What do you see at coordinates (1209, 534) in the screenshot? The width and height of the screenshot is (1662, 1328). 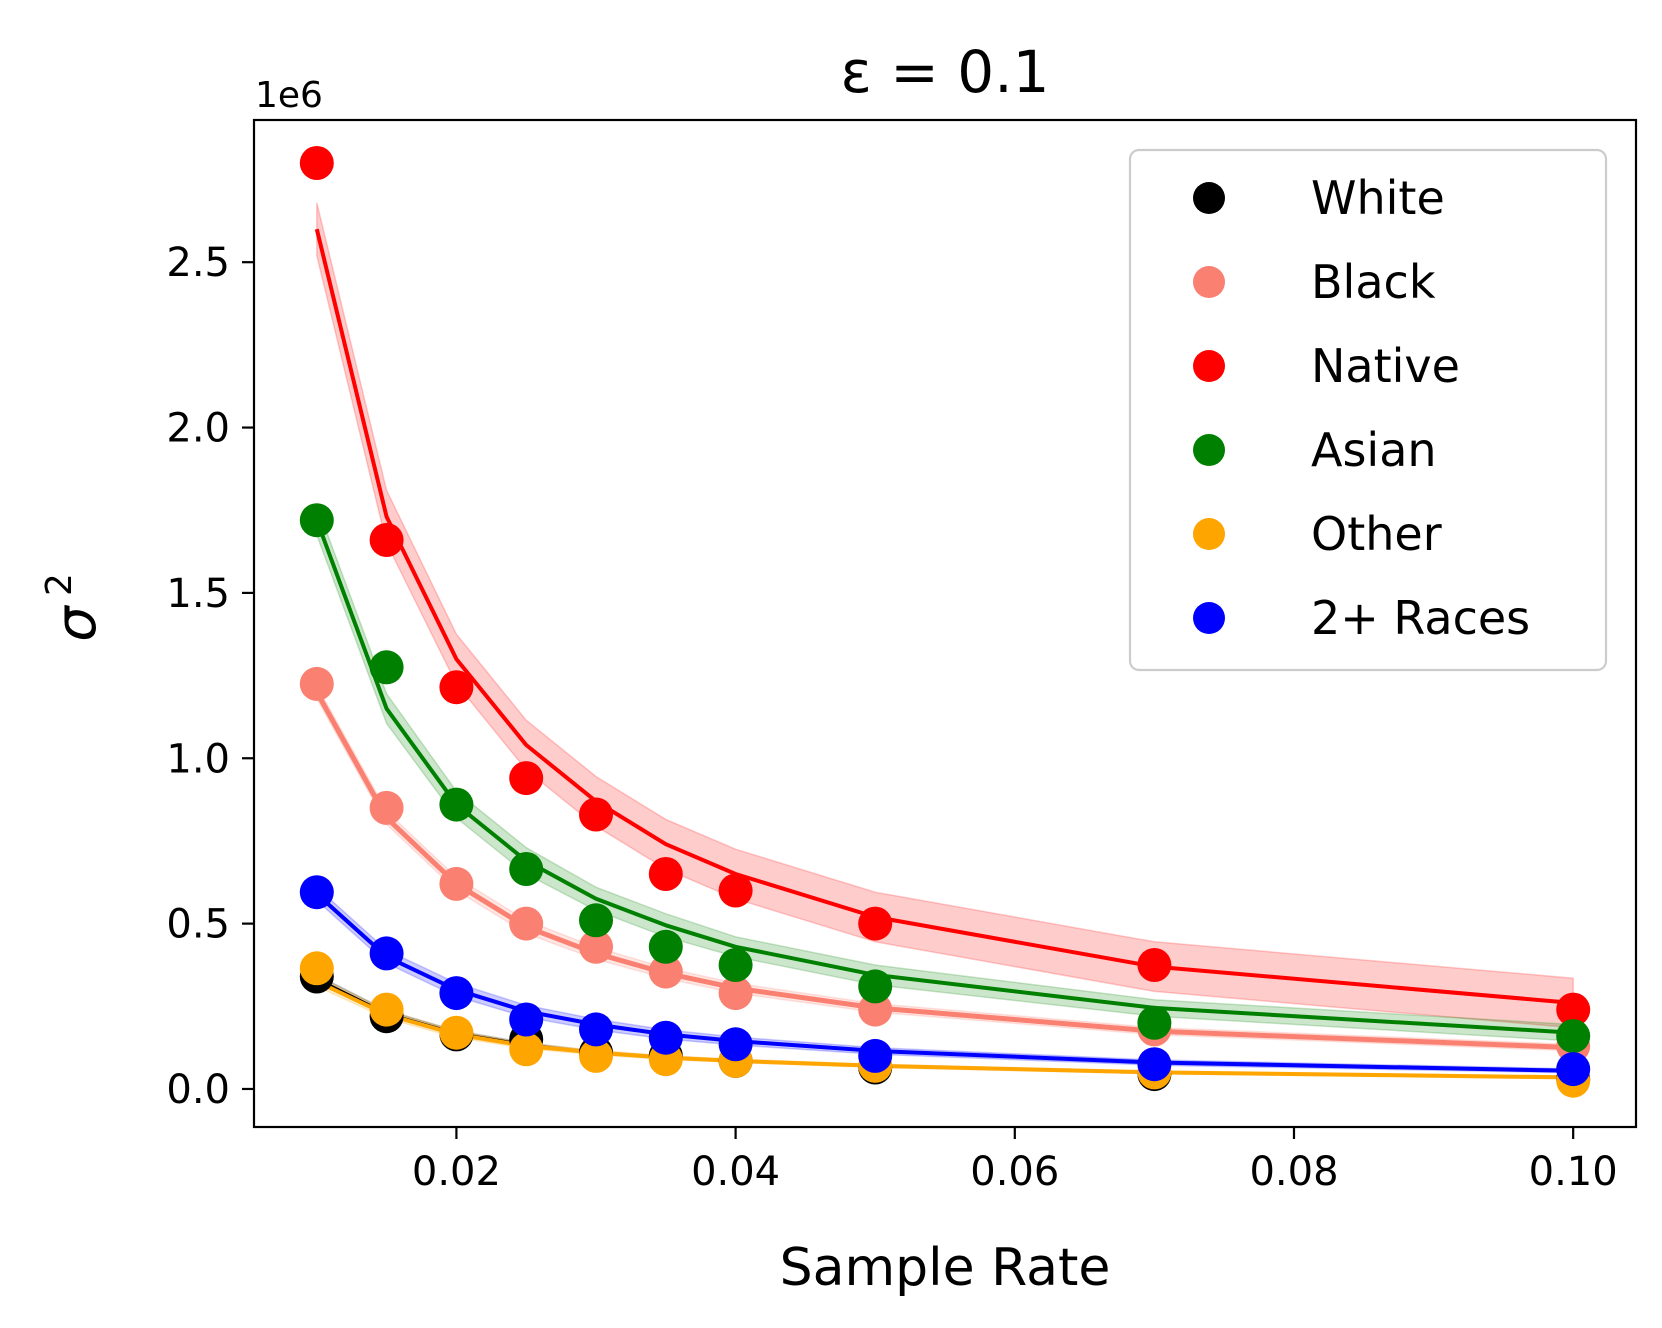 I see `legend-marker-other` at bounding box center [1209, 534].